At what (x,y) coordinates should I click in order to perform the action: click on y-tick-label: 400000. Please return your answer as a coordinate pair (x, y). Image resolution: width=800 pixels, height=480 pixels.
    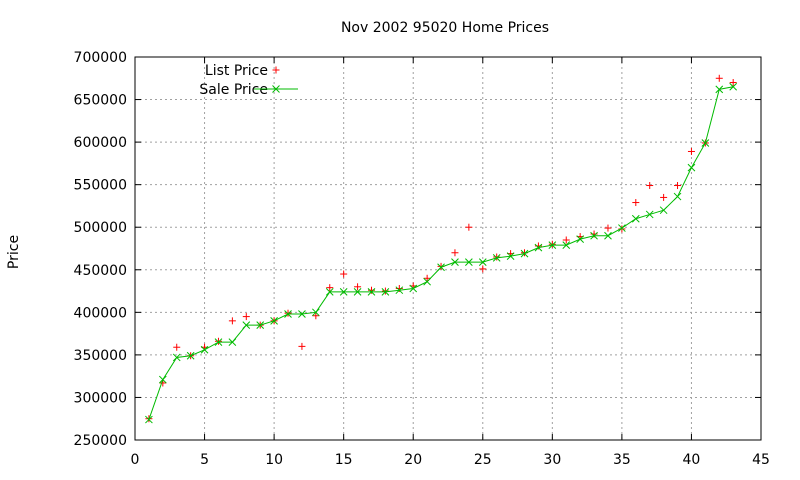
    Looking at the image, I should click on (100, 313).